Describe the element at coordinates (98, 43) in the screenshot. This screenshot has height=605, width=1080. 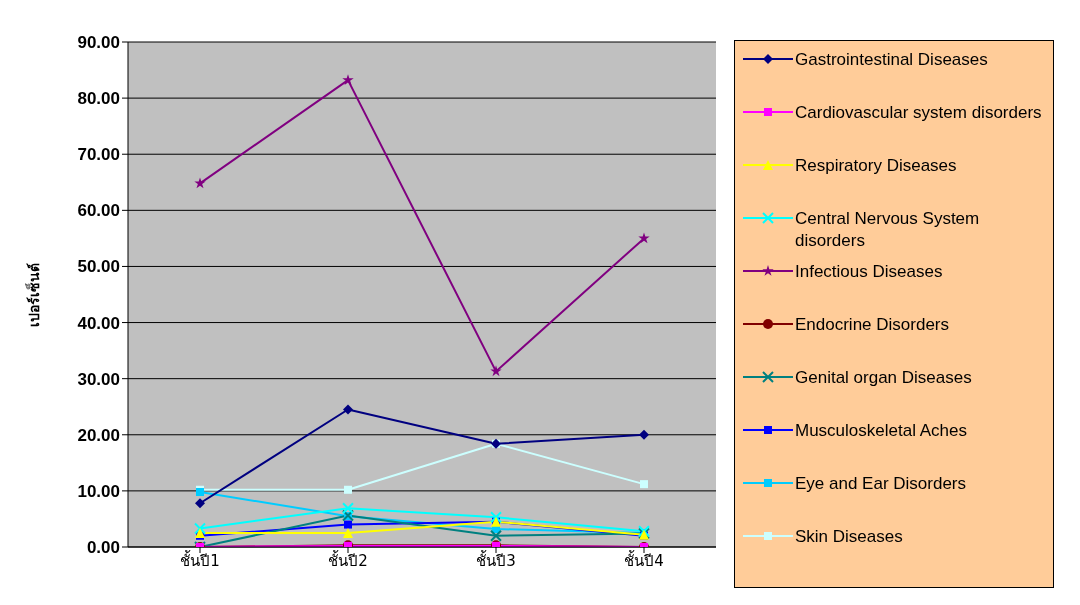
I see `y-tick-label: 90.00` at that location.